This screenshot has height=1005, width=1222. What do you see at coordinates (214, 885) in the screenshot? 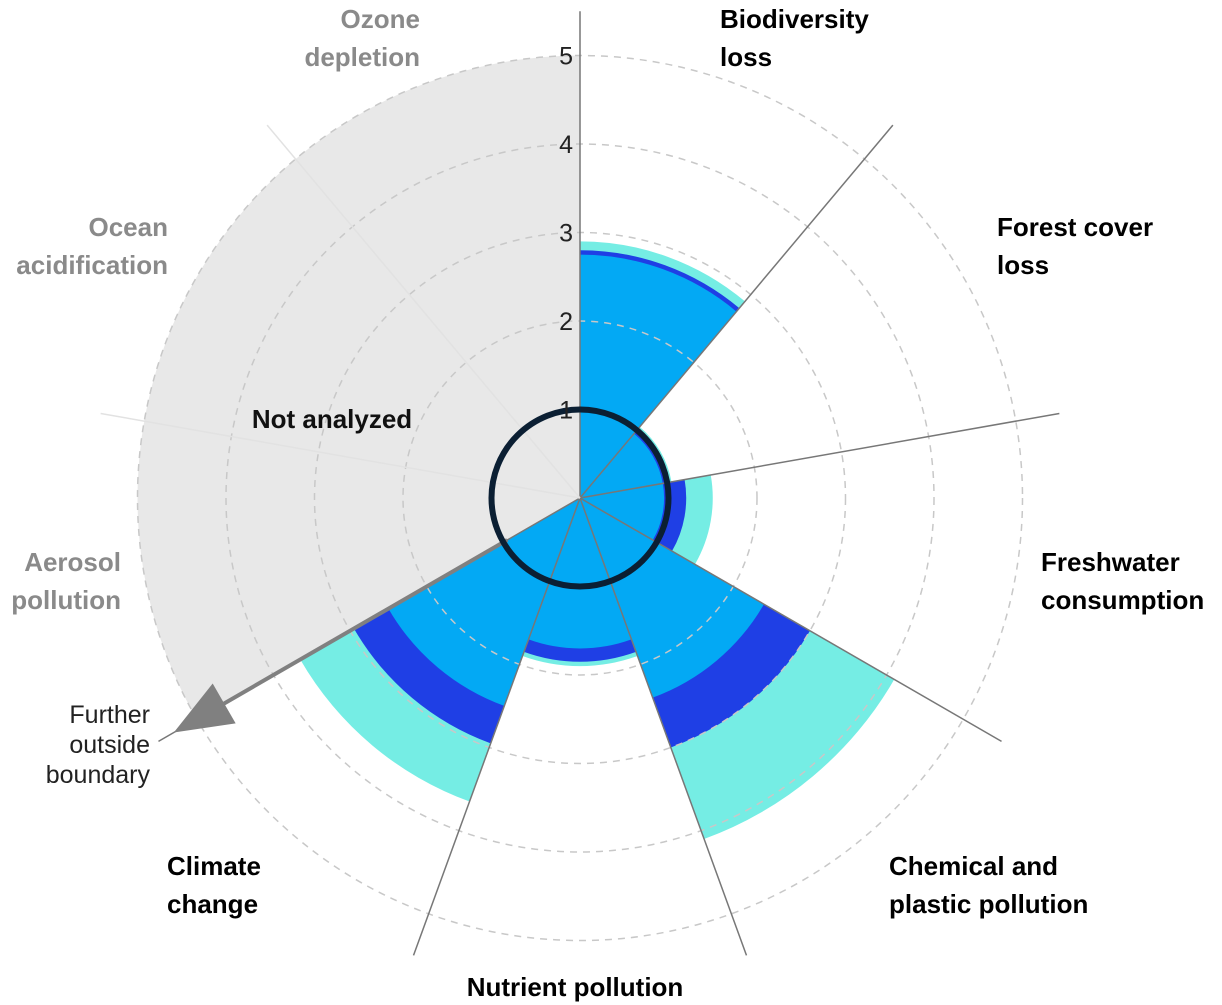
I see `category-label: Climate change` at bounding box center [214, 885].